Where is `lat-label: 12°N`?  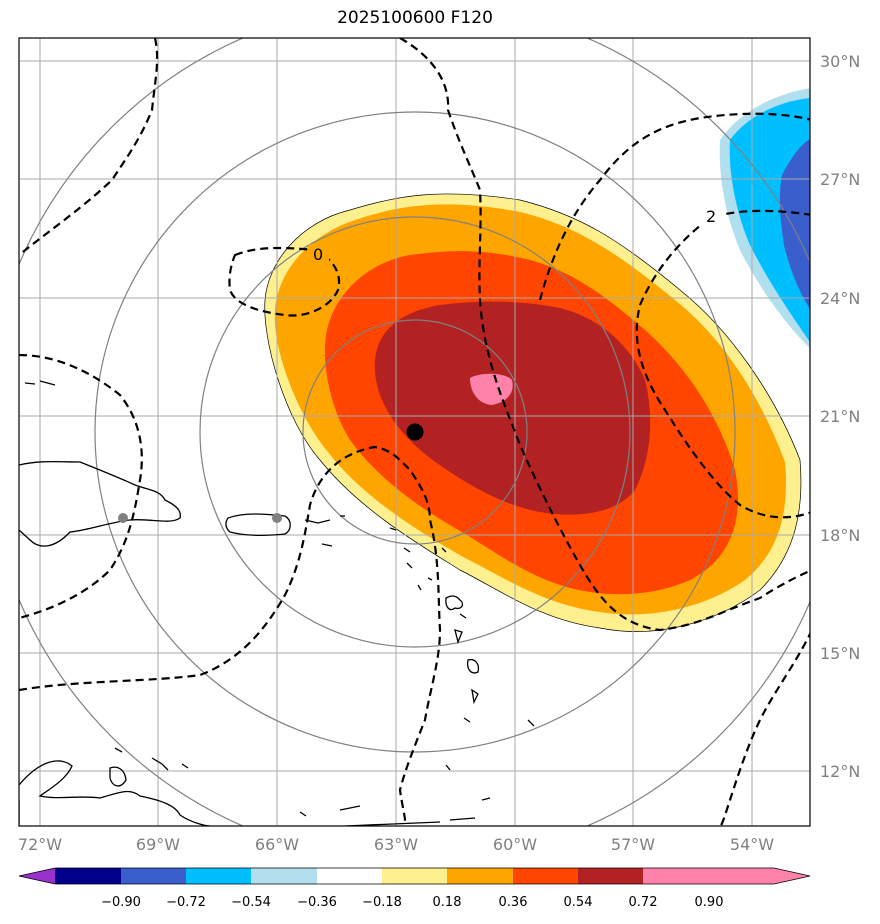 lat-label: 12°N is located at coordinates (840, 771).